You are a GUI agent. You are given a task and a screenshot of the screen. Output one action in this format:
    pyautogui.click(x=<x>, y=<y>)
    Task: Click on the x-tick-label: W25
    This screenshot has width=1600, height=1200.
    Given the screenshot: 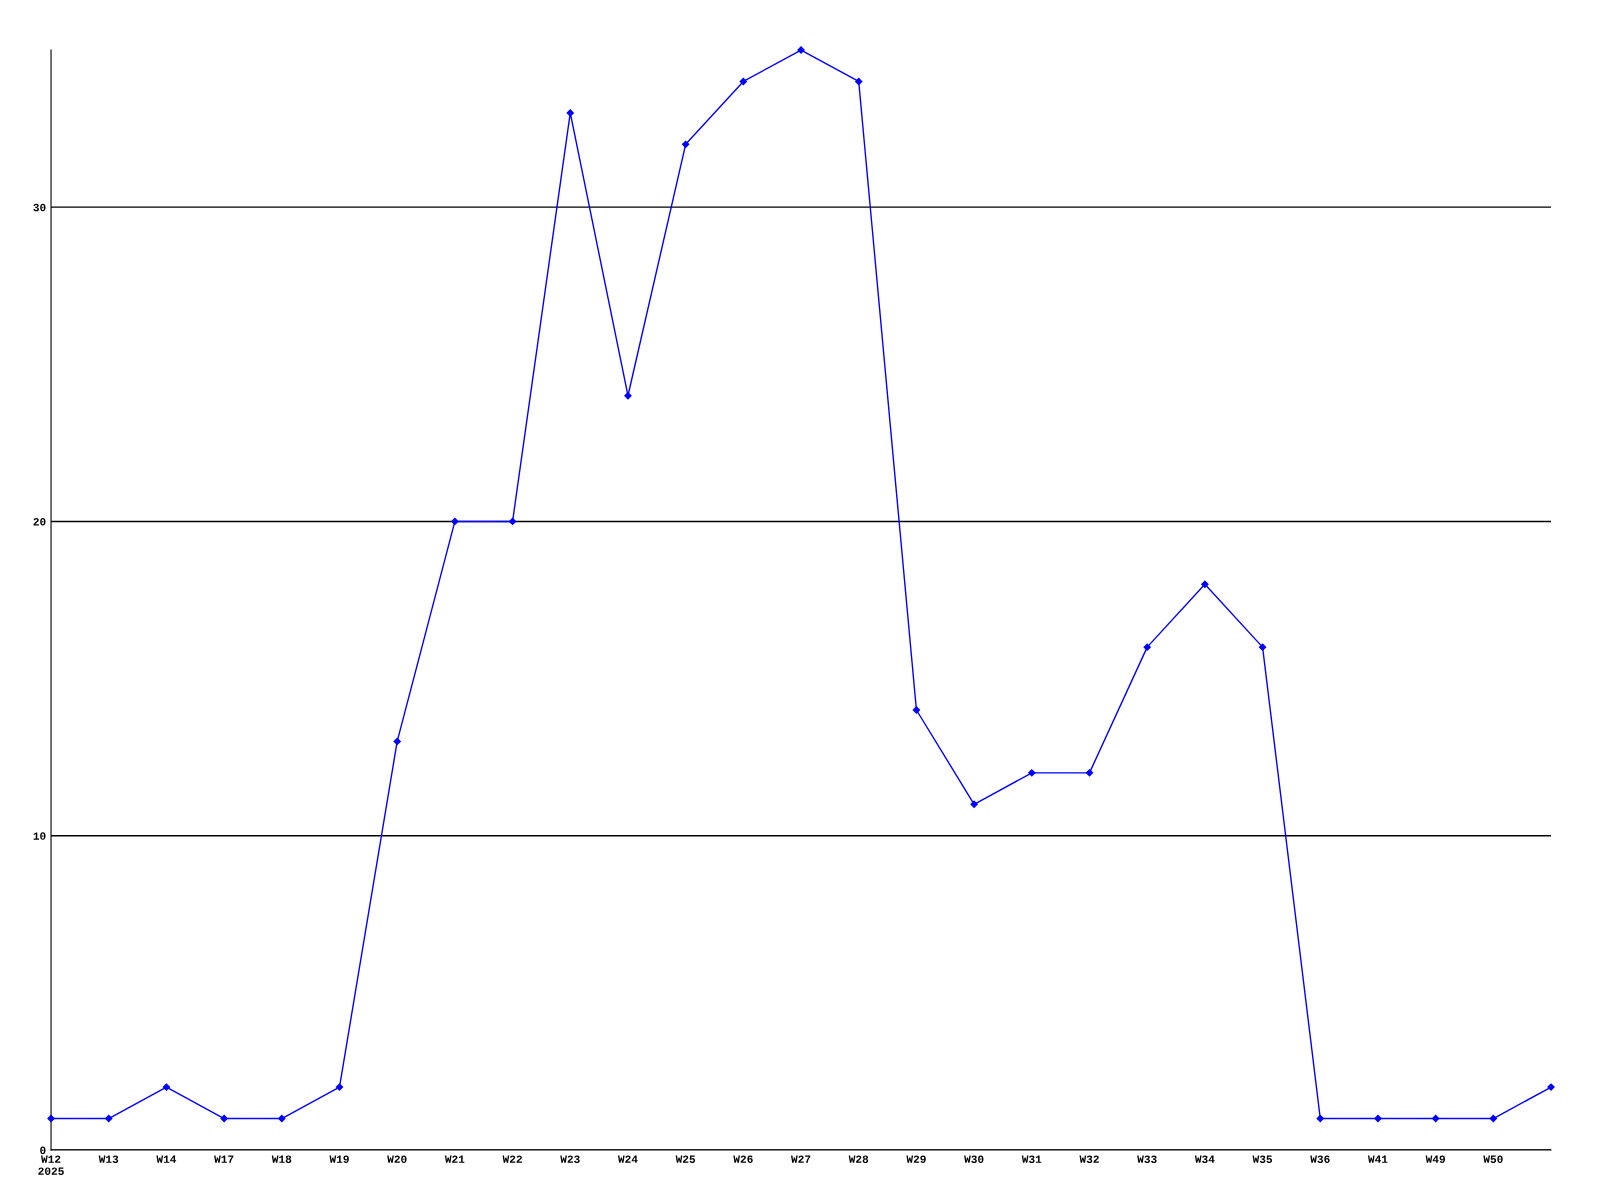 What is the action you would take?
    pyautogui.click(x=685, y=1159)
    